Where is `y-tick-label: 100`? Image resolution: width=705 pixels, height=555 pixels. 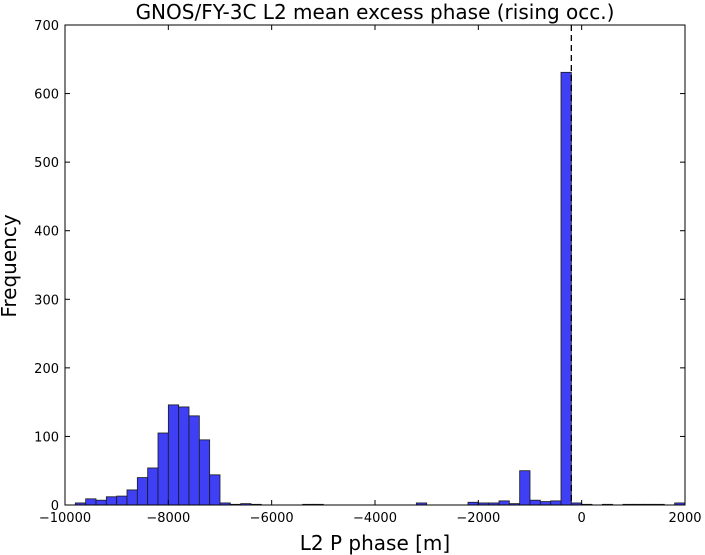
y-tick-label: 100 is located at coordinates (46, 437).